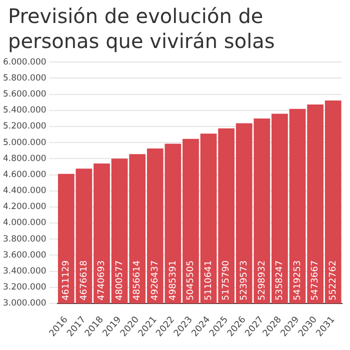 This screenshot has width=350, height=350. What do you see at coordinates (24, 111) in the screenshot?
I see `y-tick-label: 5.400.000` at bounding box center [24, 111].